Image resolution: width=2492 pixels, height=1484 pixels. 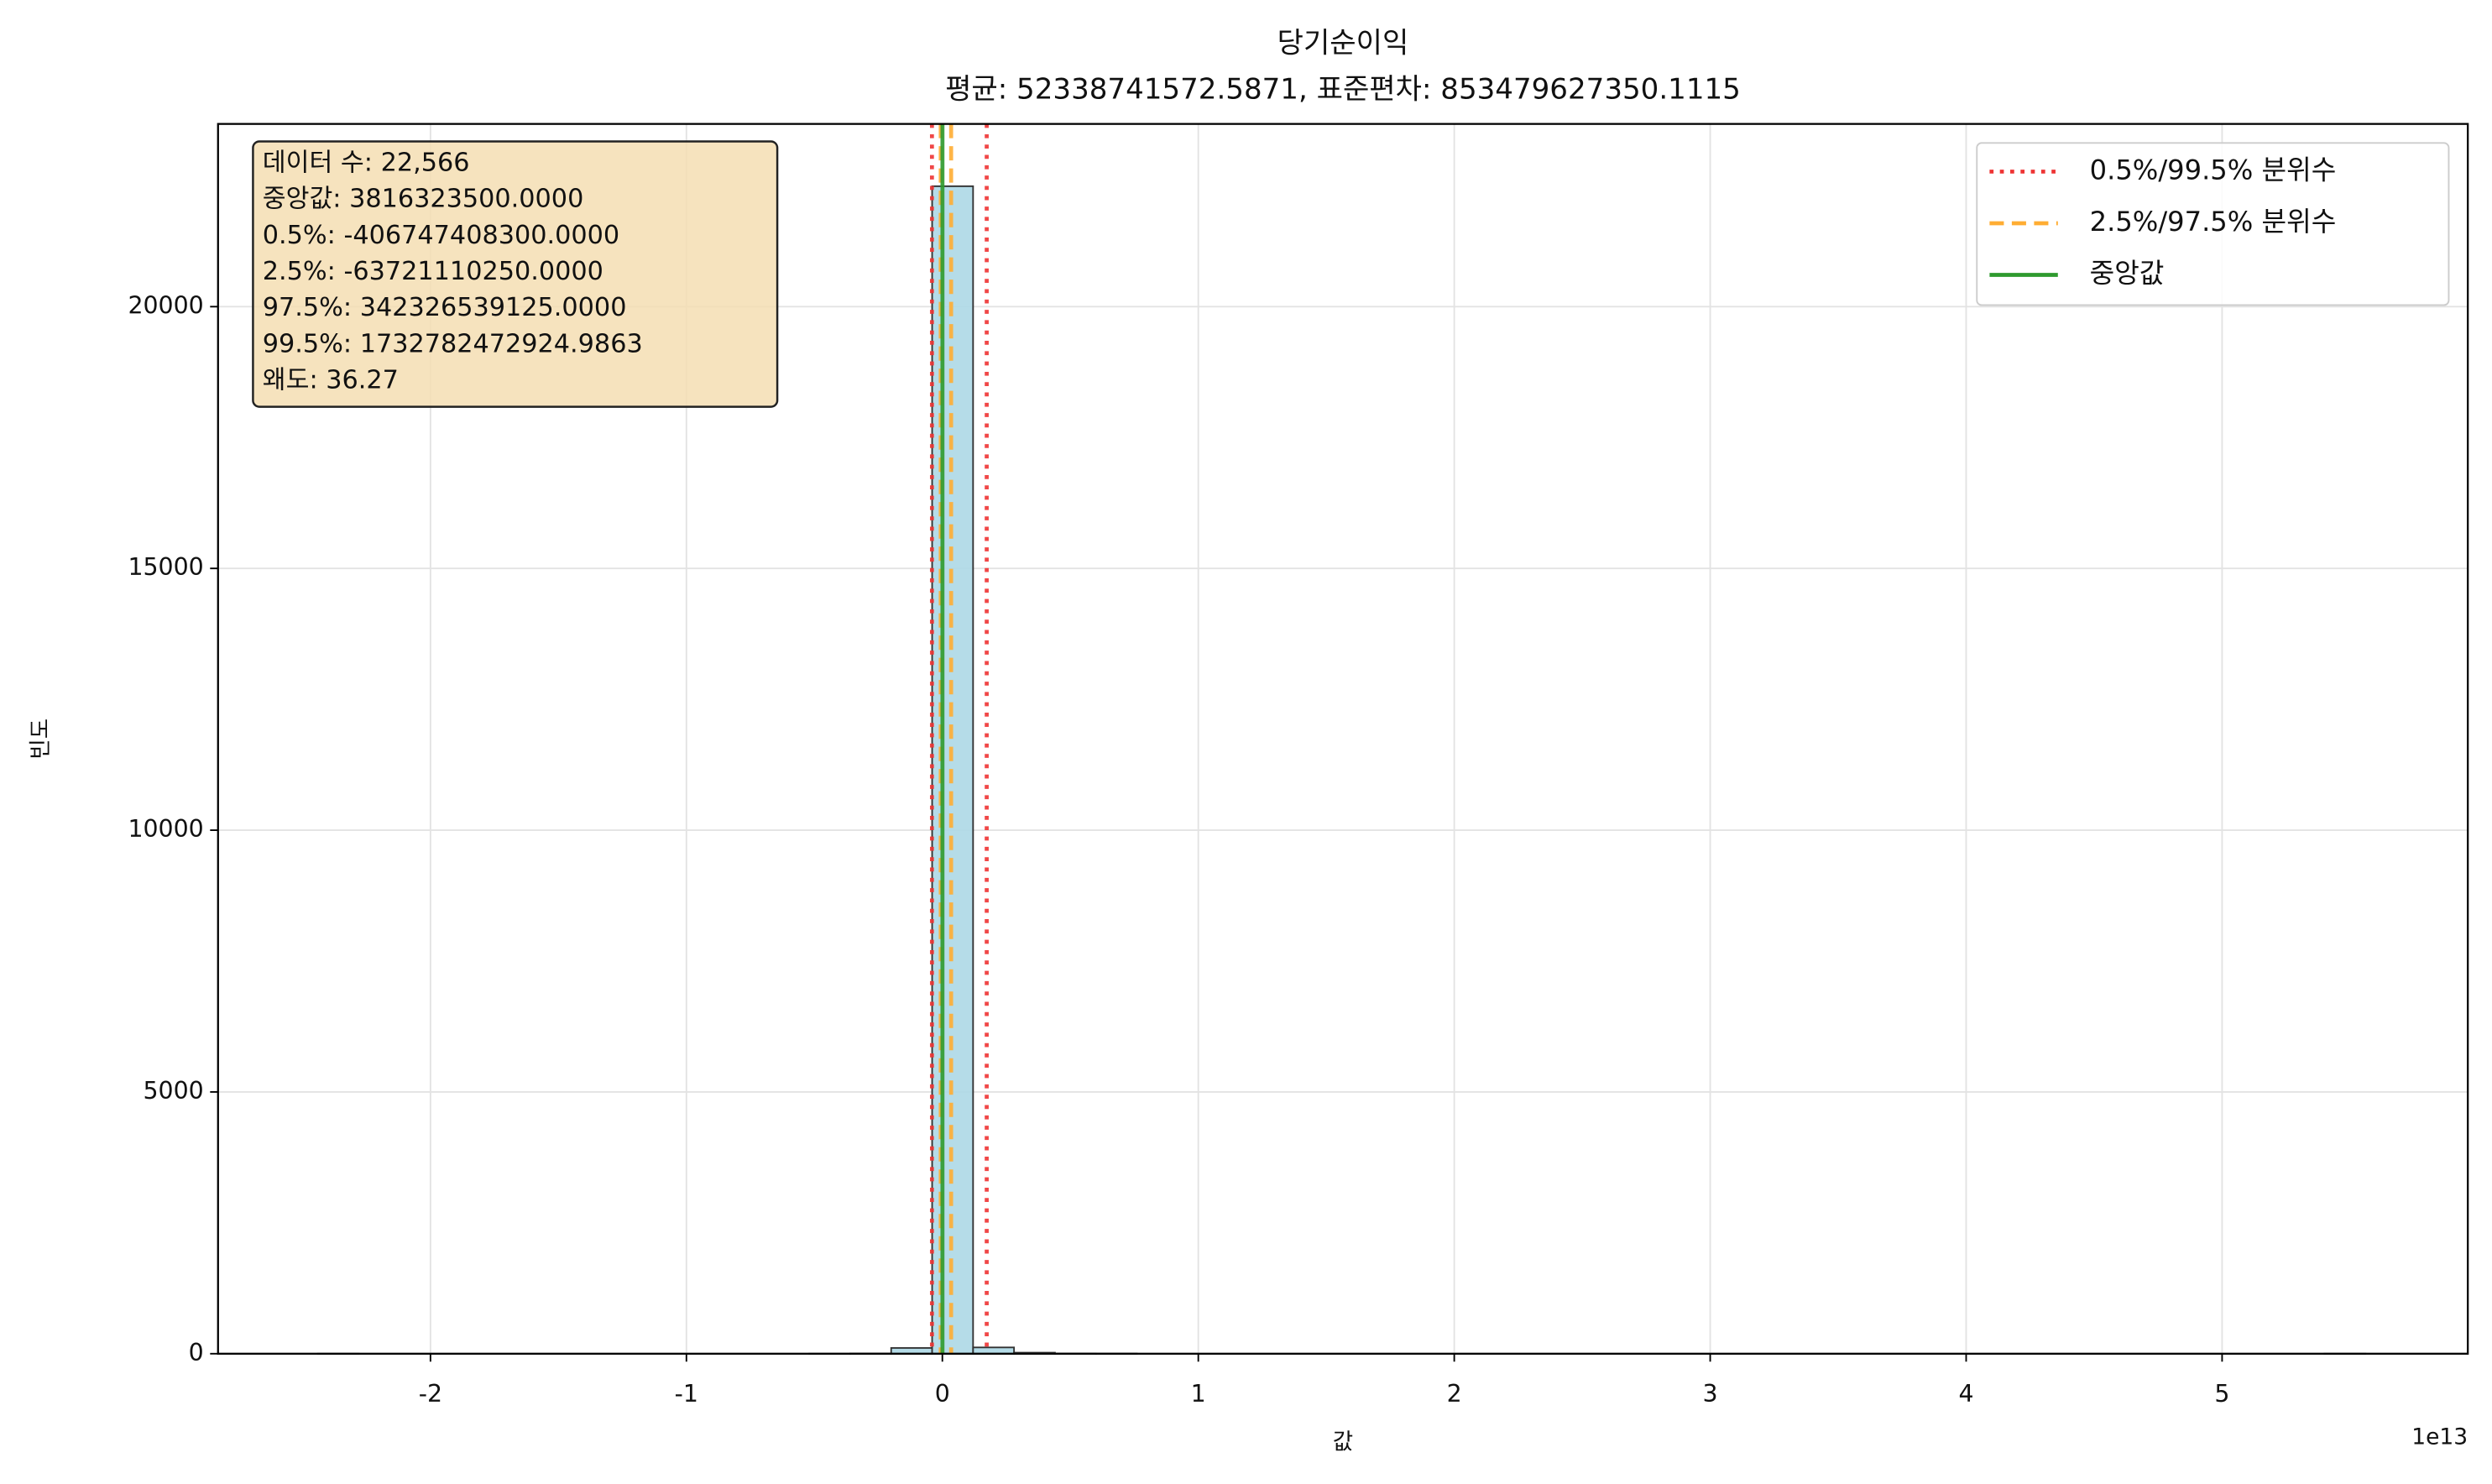 I want to click on x-axis-label: 값, so click(x=1343, y=1442).